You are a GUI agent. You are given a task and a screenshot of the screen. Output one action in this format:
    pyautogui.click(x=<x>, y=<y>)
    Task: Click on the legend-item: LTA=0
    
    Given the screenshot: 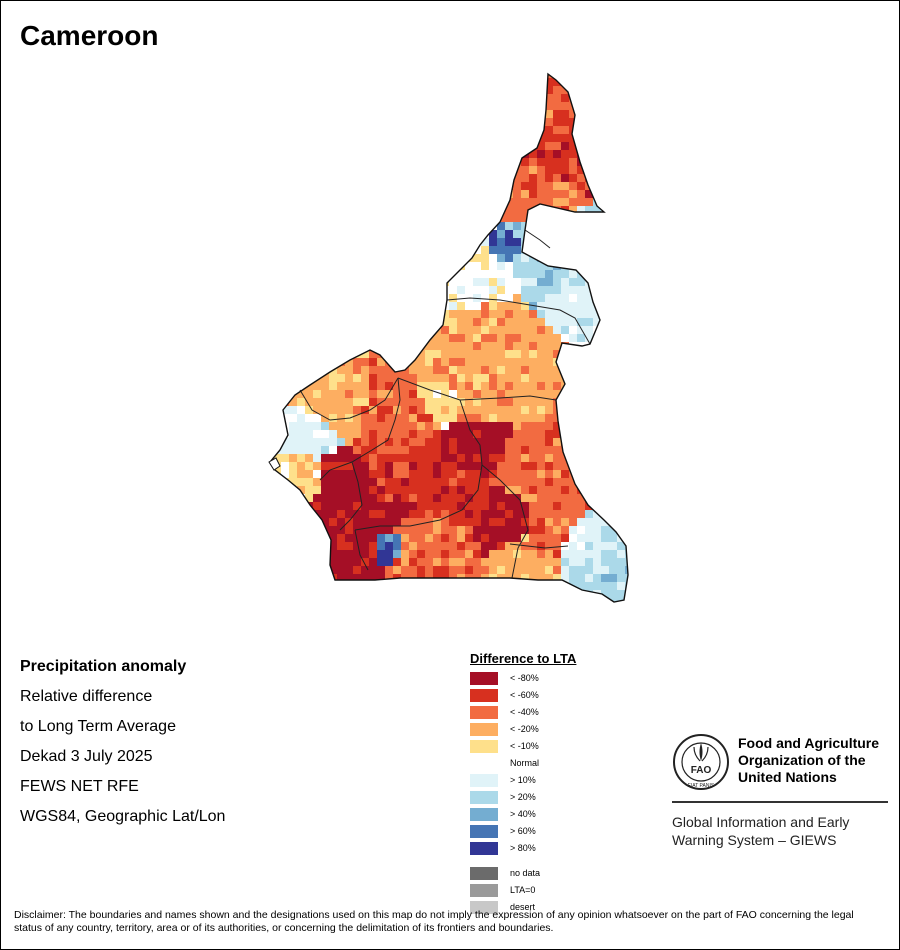 What is the action you would take?
    pyautogui.click(x=570, y=890)
    